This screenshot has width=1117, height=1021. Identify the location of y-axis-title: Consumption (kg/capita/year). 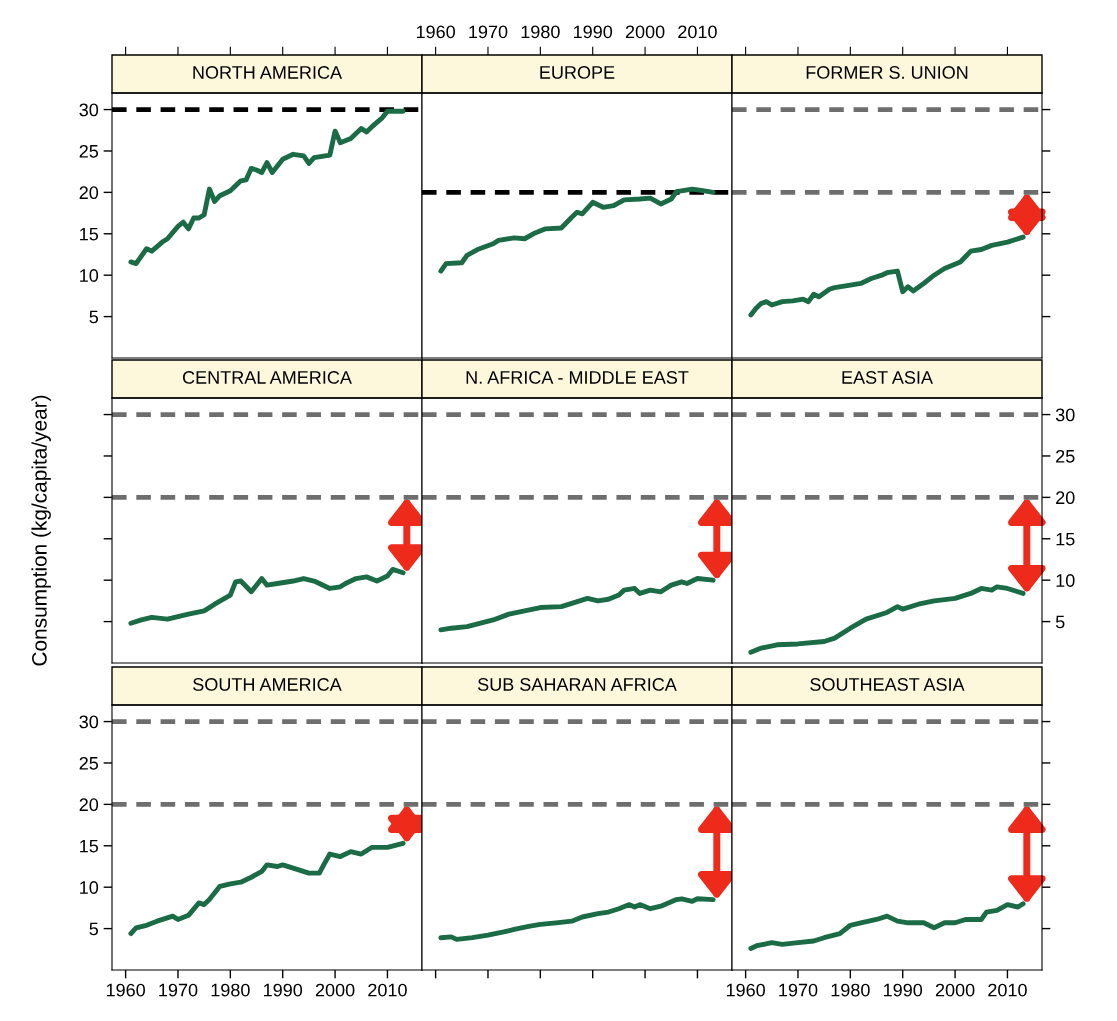
(41, 530).